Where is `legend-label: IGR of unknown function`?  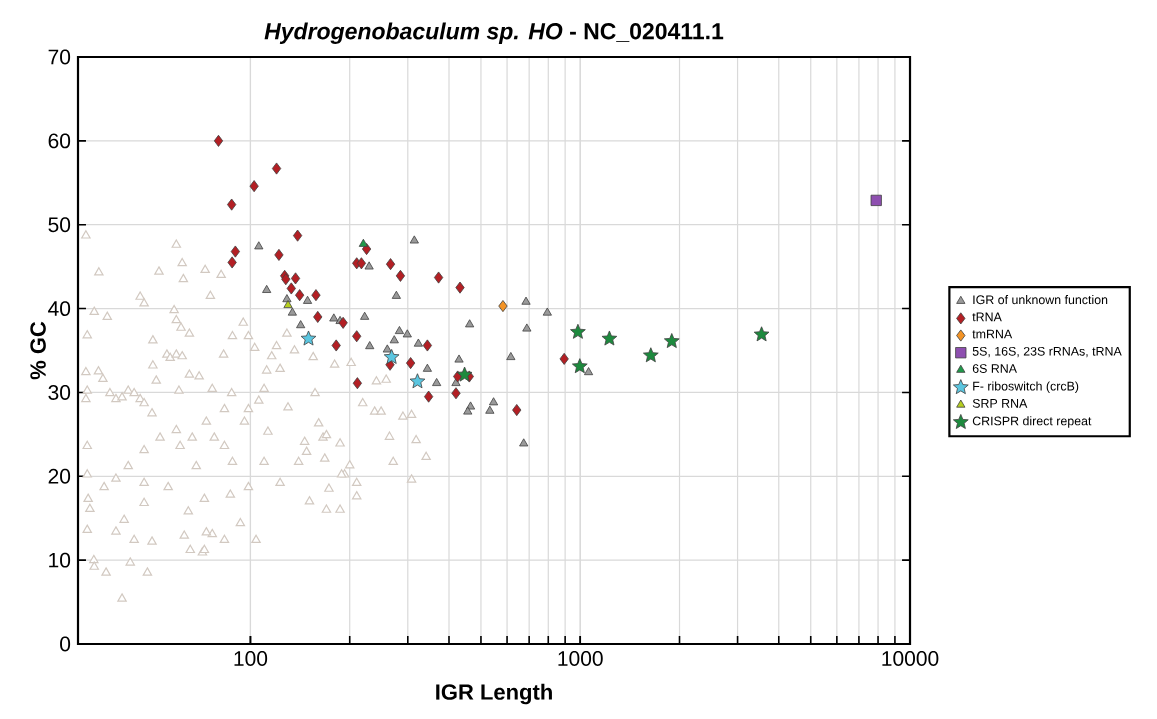 legend-label: IGR of unknown function is located at coordinates (1040, 300).